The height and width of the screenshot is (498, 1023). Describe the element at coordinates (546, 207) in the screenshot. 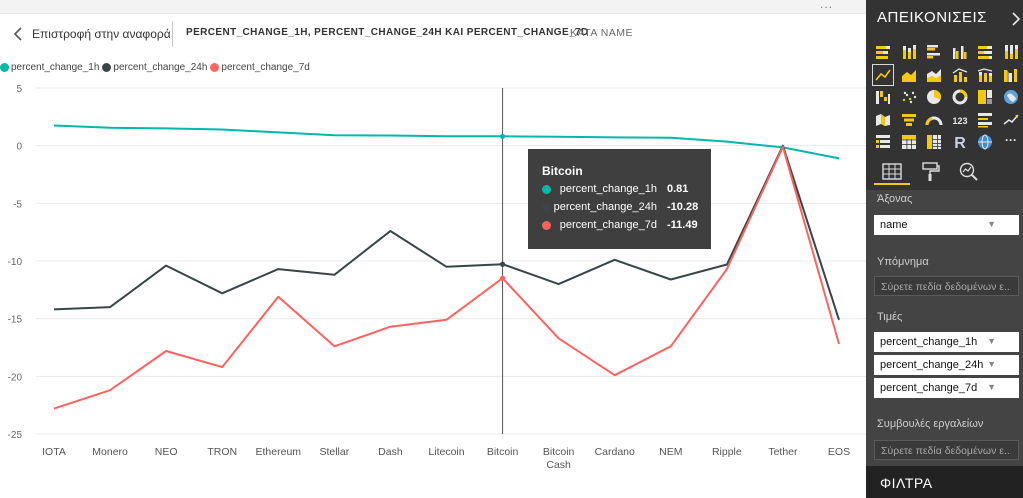

I see `tooltip-marker-24h` at that location.